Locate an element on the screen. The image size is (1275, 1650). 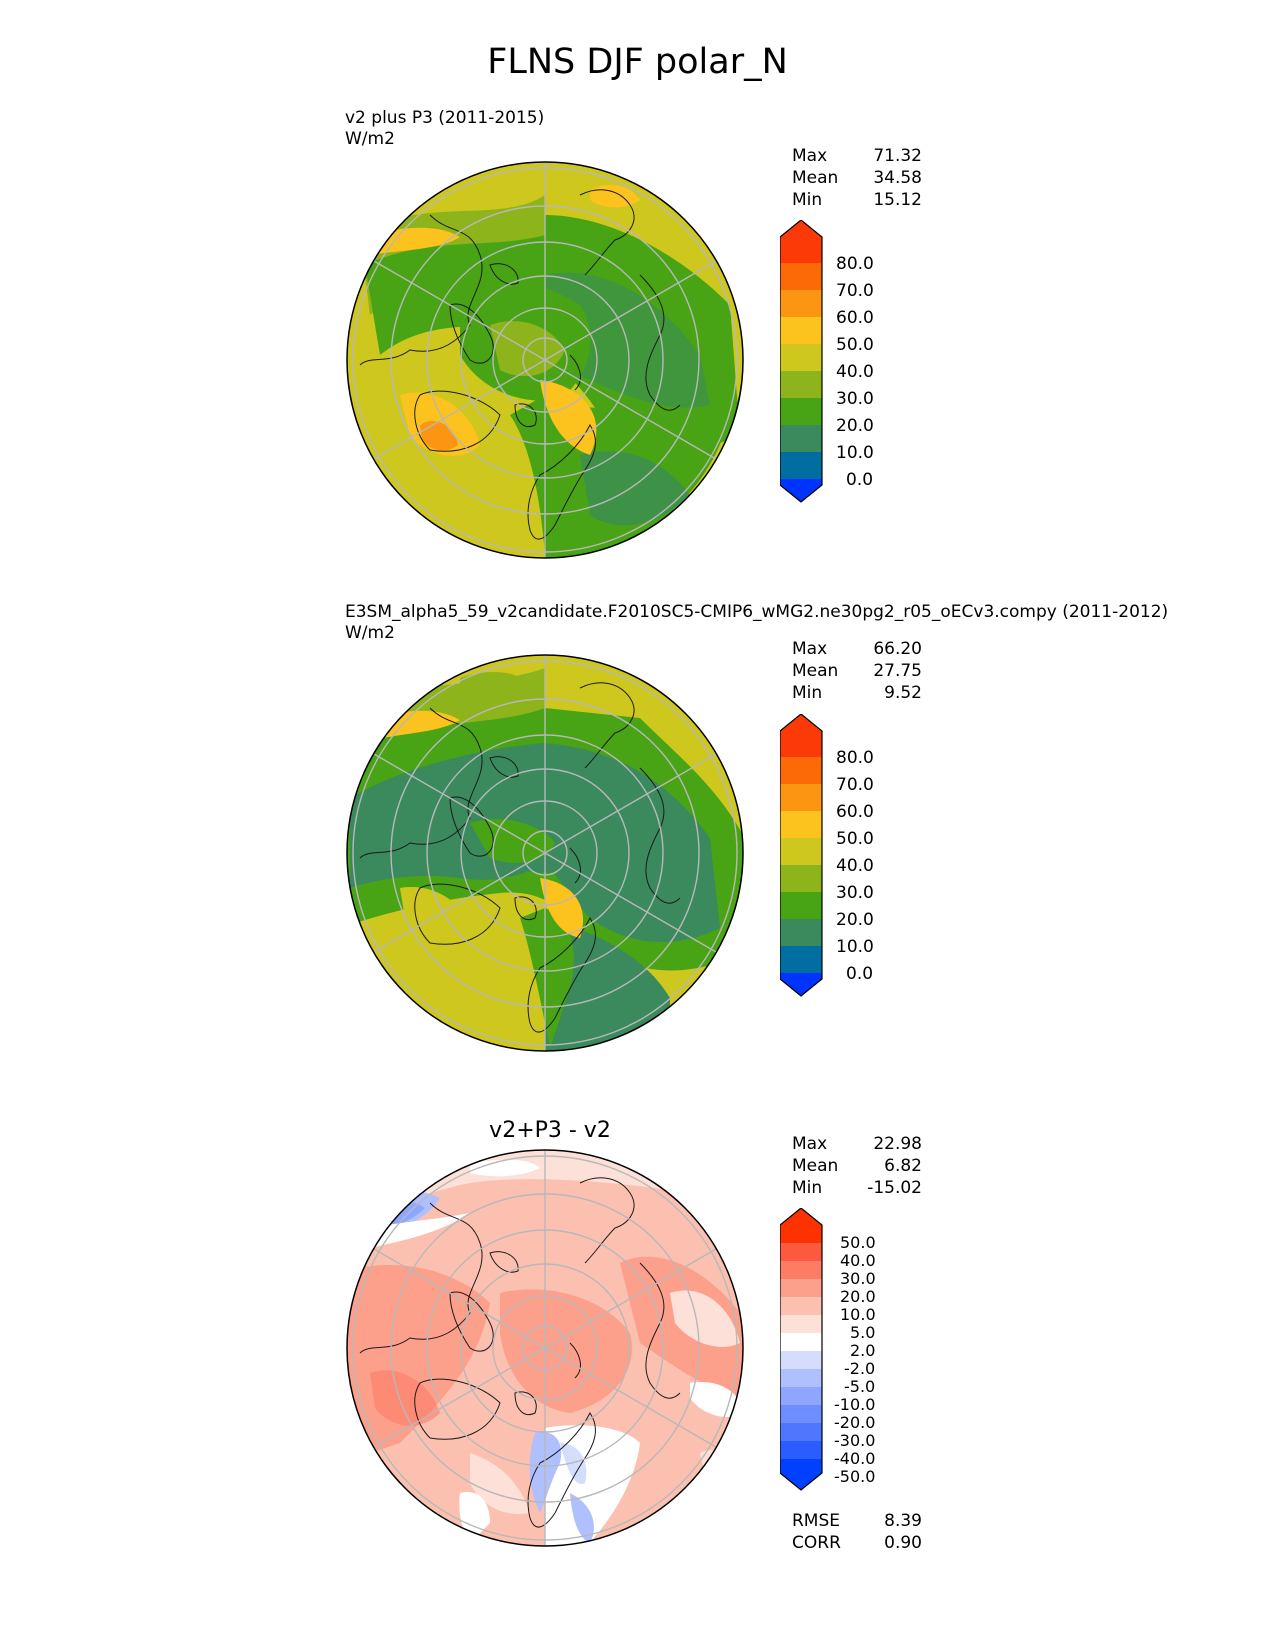
stat-mean: Mean 27.75 is located at coordinates (857, 671).